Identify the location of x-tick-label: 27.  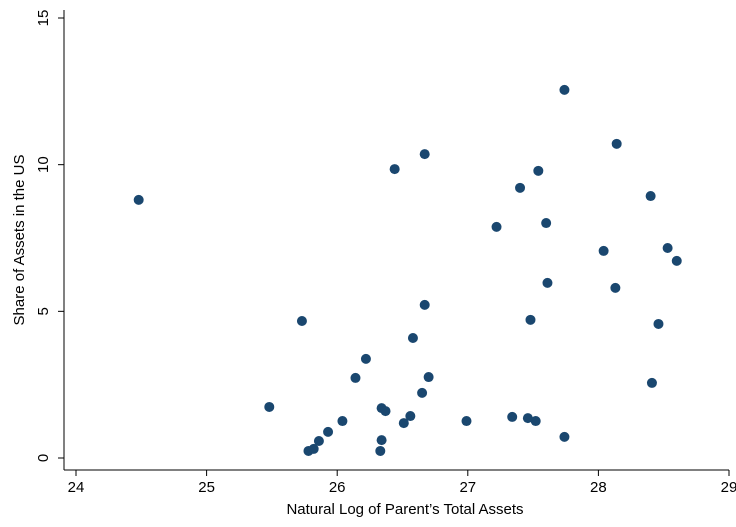
(467, 487).